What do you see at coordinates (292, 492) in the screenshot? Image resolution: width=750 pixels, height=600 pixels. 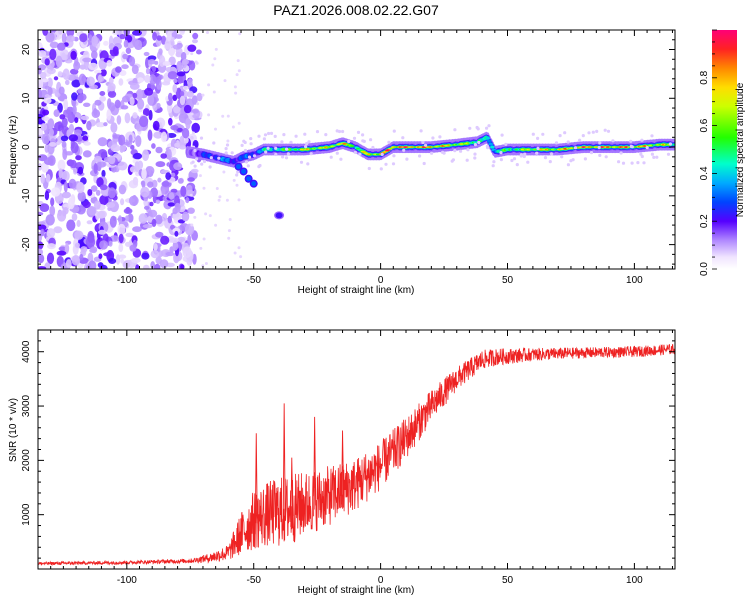 I see `snr-spike` at bounding box center [292, 492].